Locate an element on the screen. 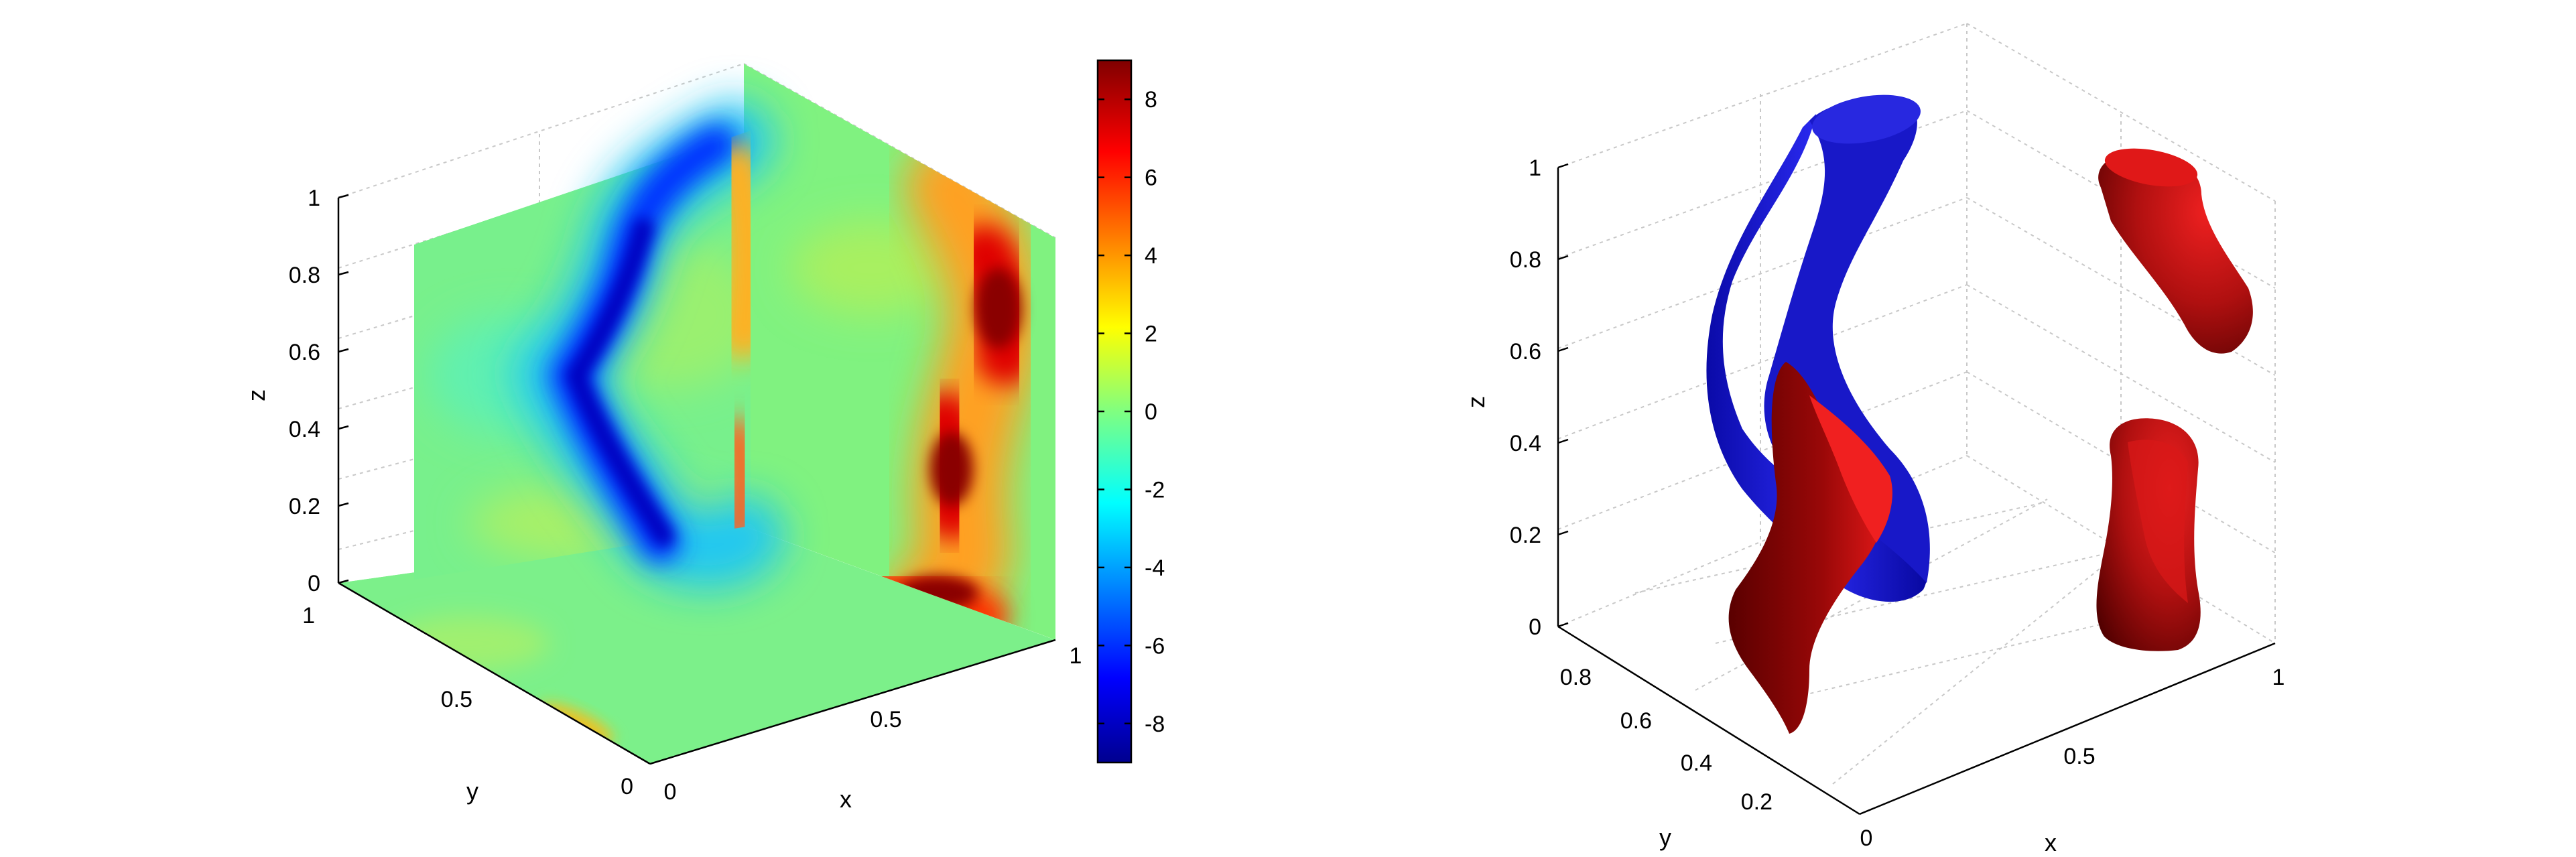 Image resolution: width=2576 pixels, height=857 pixels. left-x-ticks: 0 0.5 1 is located at coordinates (873, 724).